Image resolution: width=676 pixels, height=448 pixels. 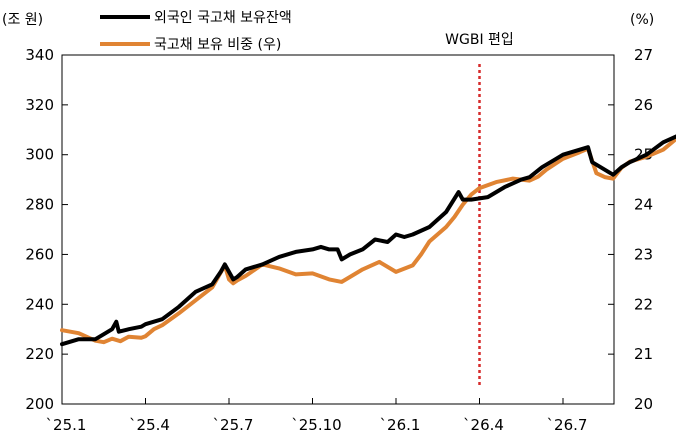 I want to click on x-axis: `25.1 `25.4 `25.7 `25.10 `26.1 `26.4 `26.7, so click(x=317, y=416).